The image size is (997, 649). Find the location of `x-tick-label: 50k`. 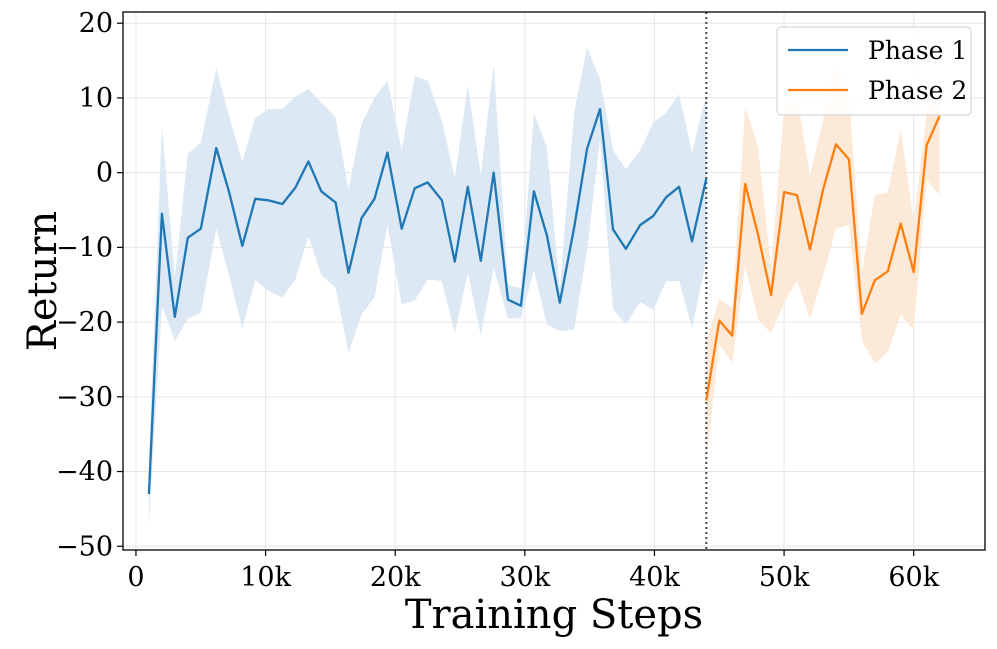

x-tick-label: 50k is located at coordinates (784, 577).